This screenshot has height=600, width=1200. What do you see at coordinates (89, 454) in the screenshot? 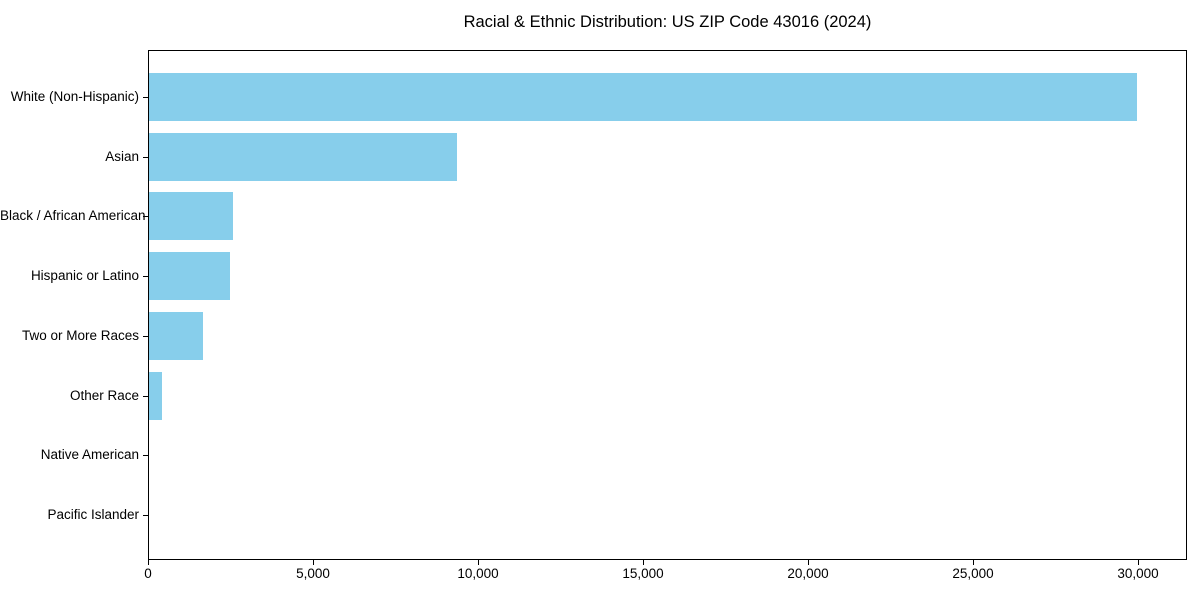
I see `y-axis-label: Native American` at bounding box center [89, 454].